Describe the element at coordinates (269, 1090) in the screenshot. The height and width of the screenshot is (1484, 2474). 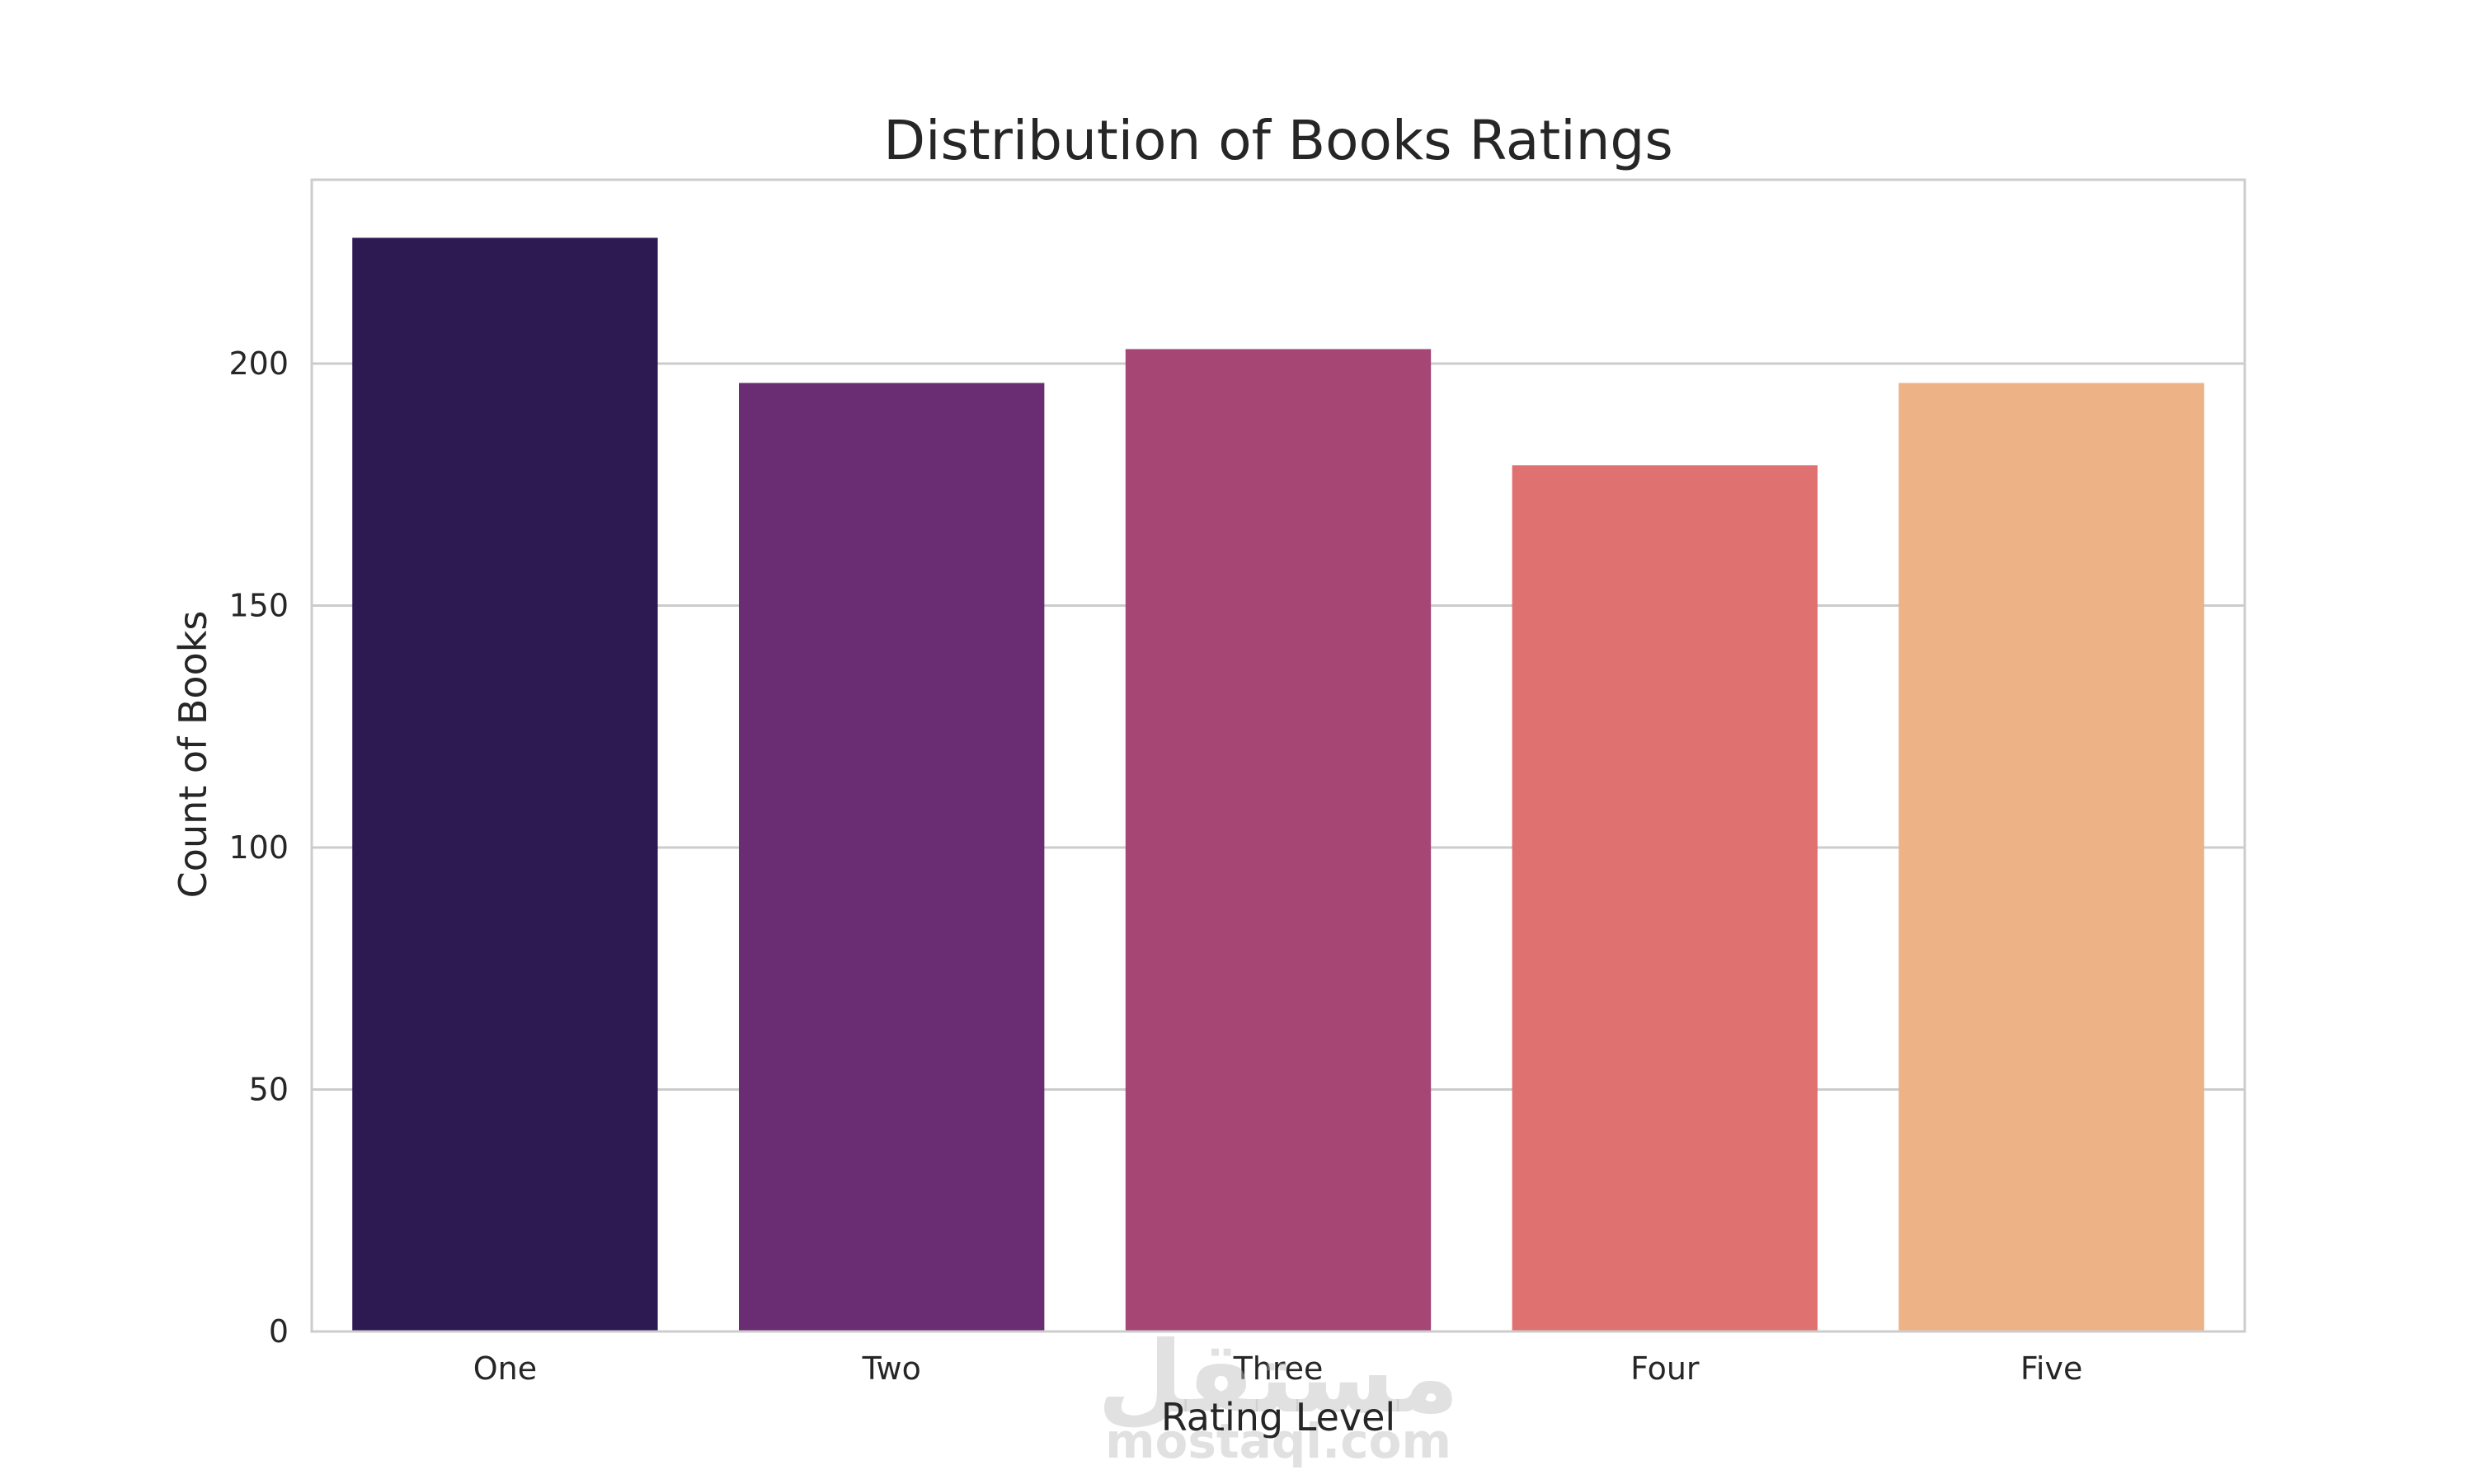
I see `y-tick-label-50: 50` at that location.